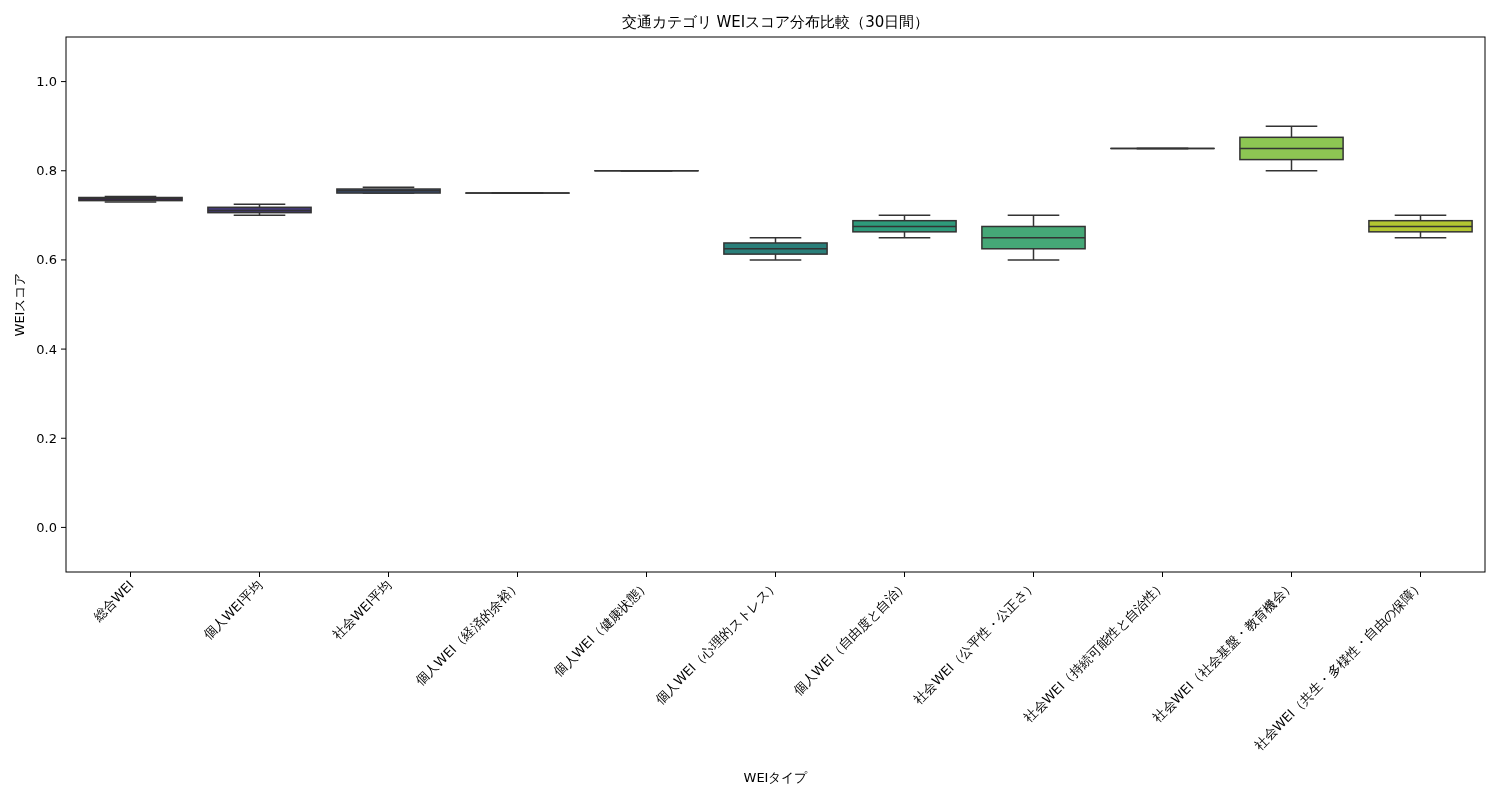 The width and height of the screenshot is (1500, 800). I want to click on y-tick-label: 0.0, so click(46, 527).